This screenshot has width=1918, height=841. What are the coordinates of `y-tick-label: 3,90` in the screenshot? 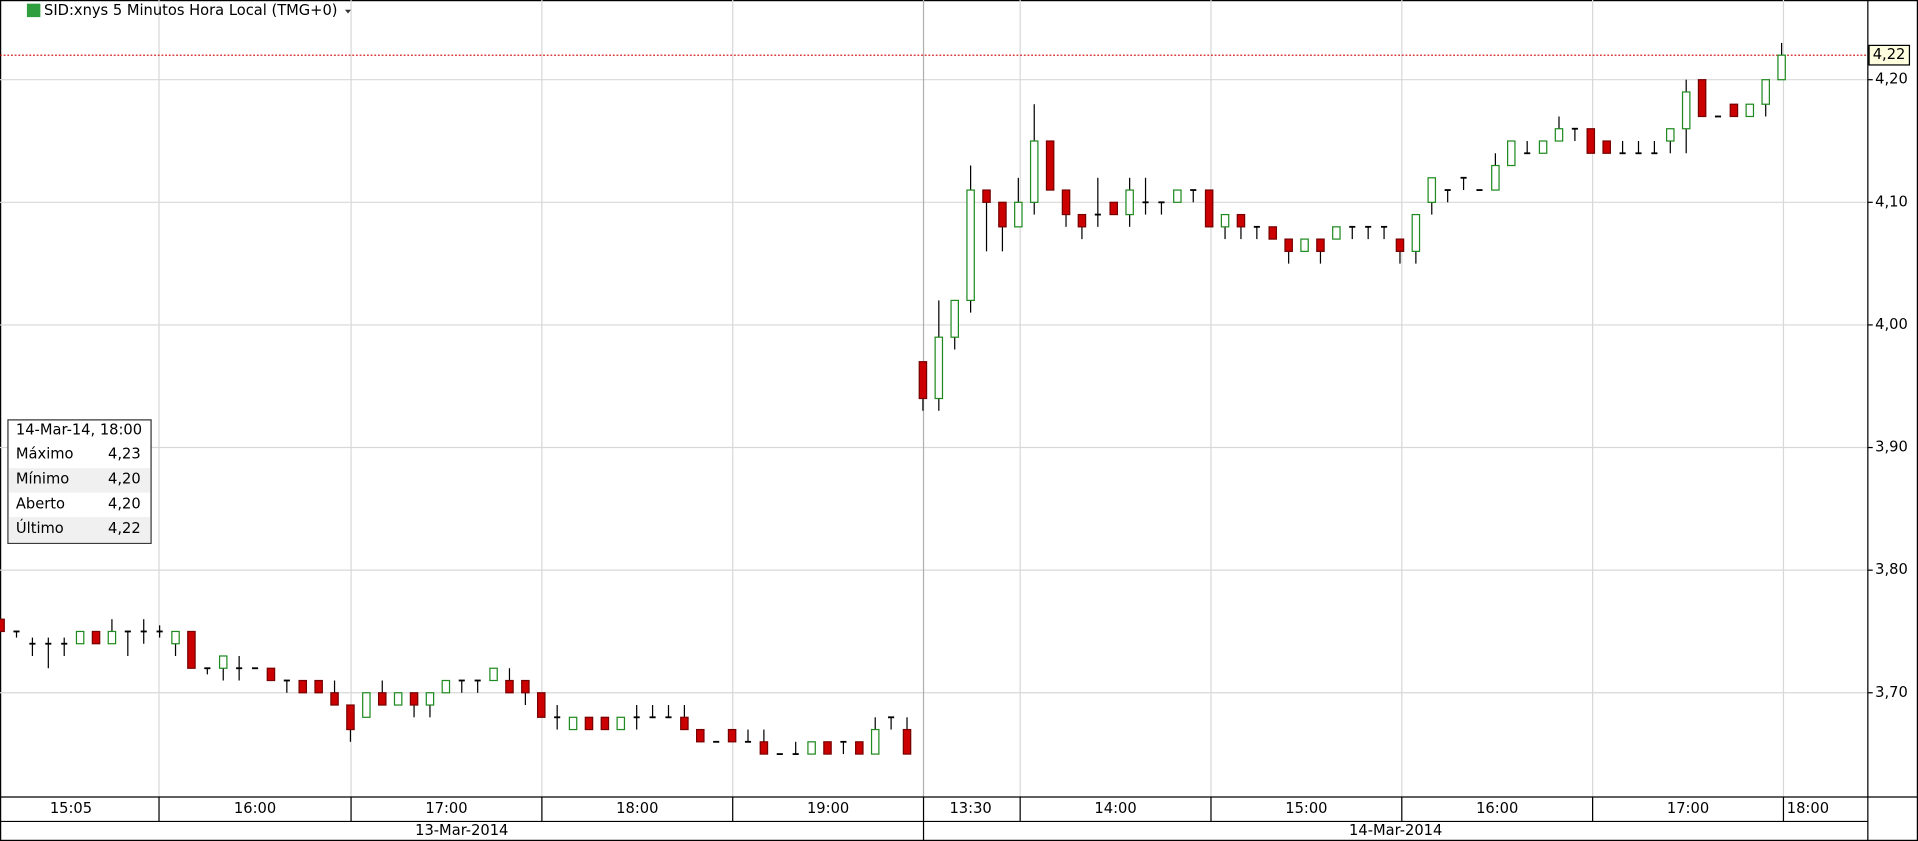 It's located at (1891, 447).